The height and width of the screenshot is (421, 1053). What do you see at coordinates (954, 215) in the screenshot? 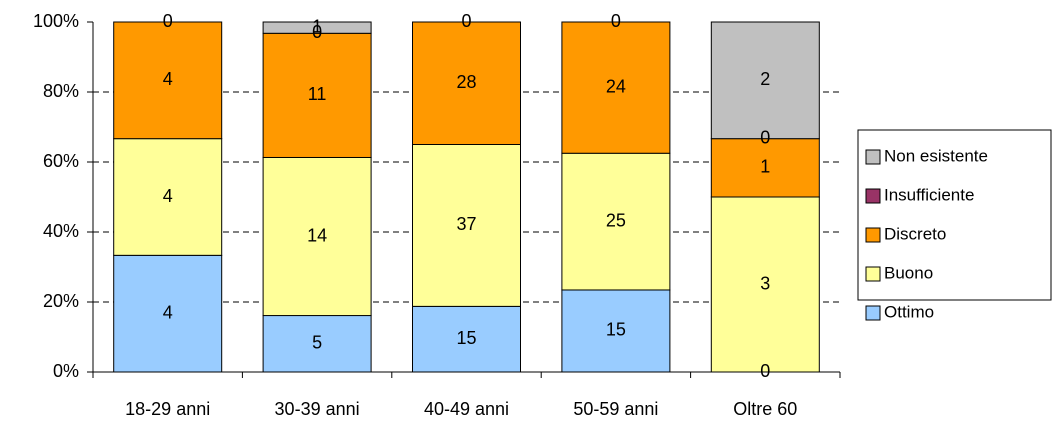
I see `legend-box` at bounding box center [954, 215].